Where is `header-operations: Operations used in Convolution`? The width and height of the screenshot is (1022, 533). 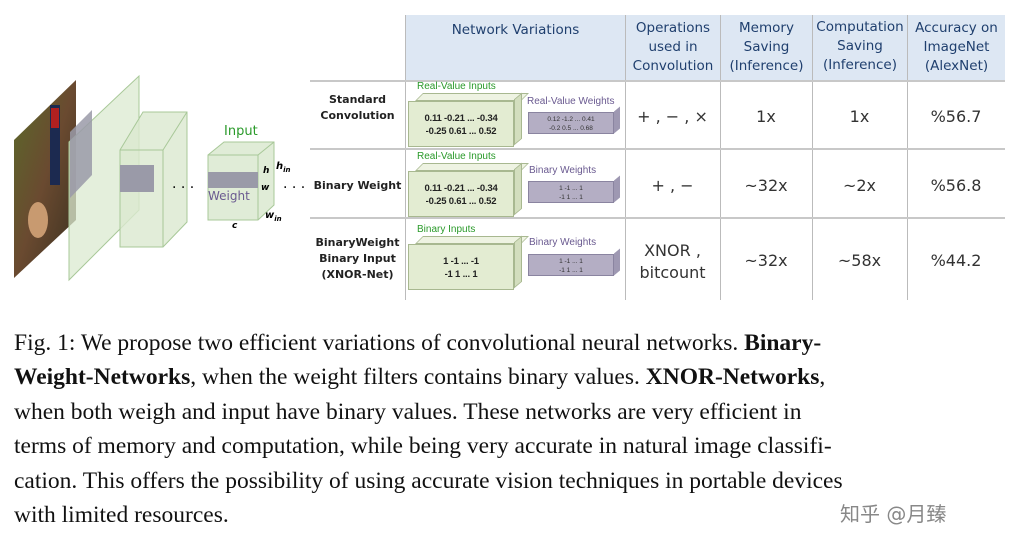 header-operations: Operations used in Convolution is located at coordinates (672, 47).